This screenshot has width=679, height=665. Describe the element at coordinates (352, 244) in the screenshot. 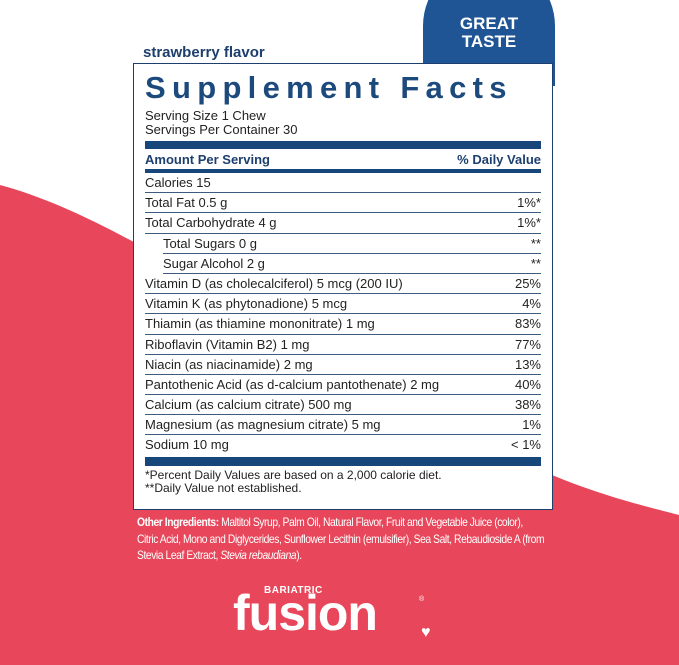

I see `facts-row: Total Sugars 0 g **` at that location.